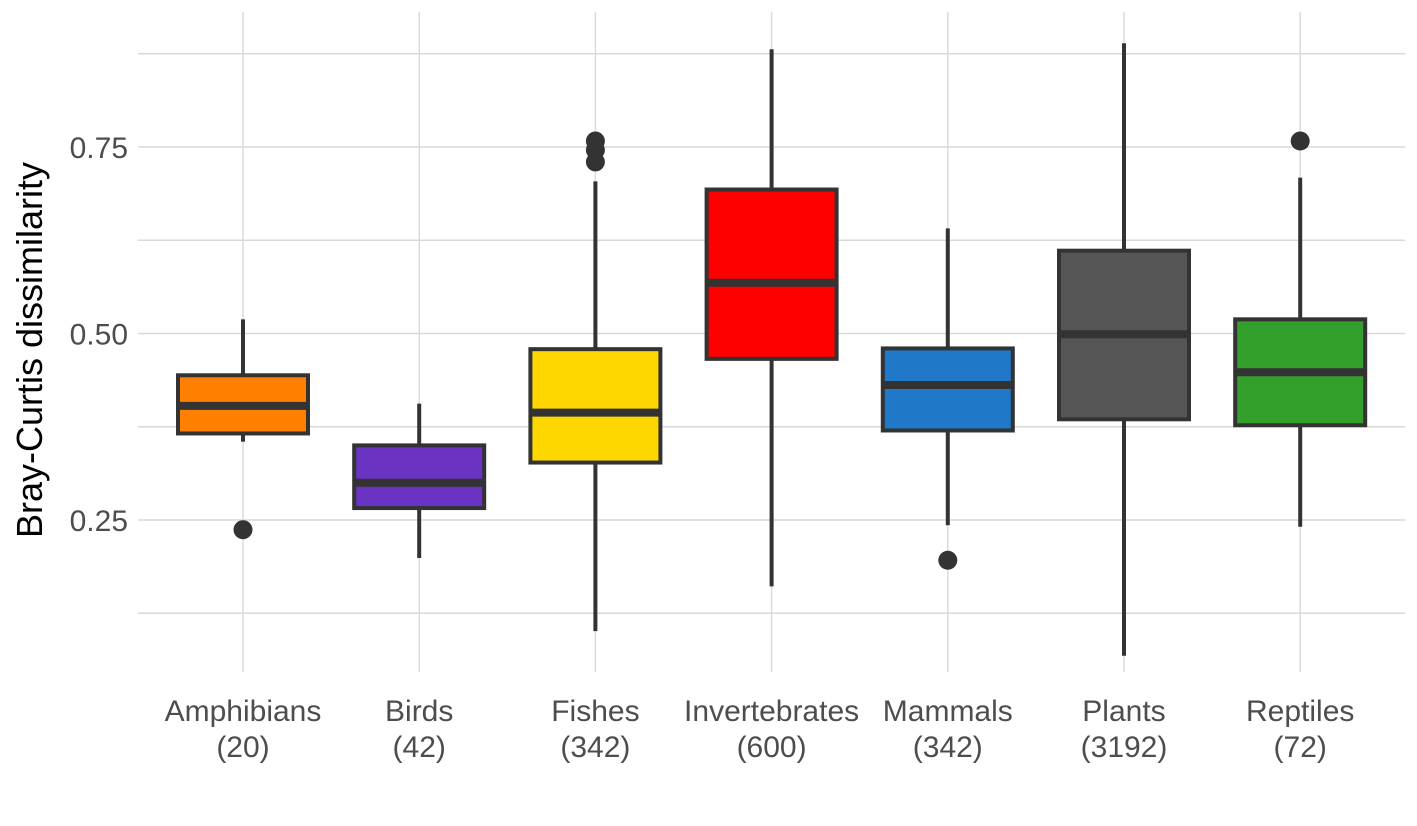 This screenshot has height=826, width=1417. I want to click on box-birds, so click(419, 481).